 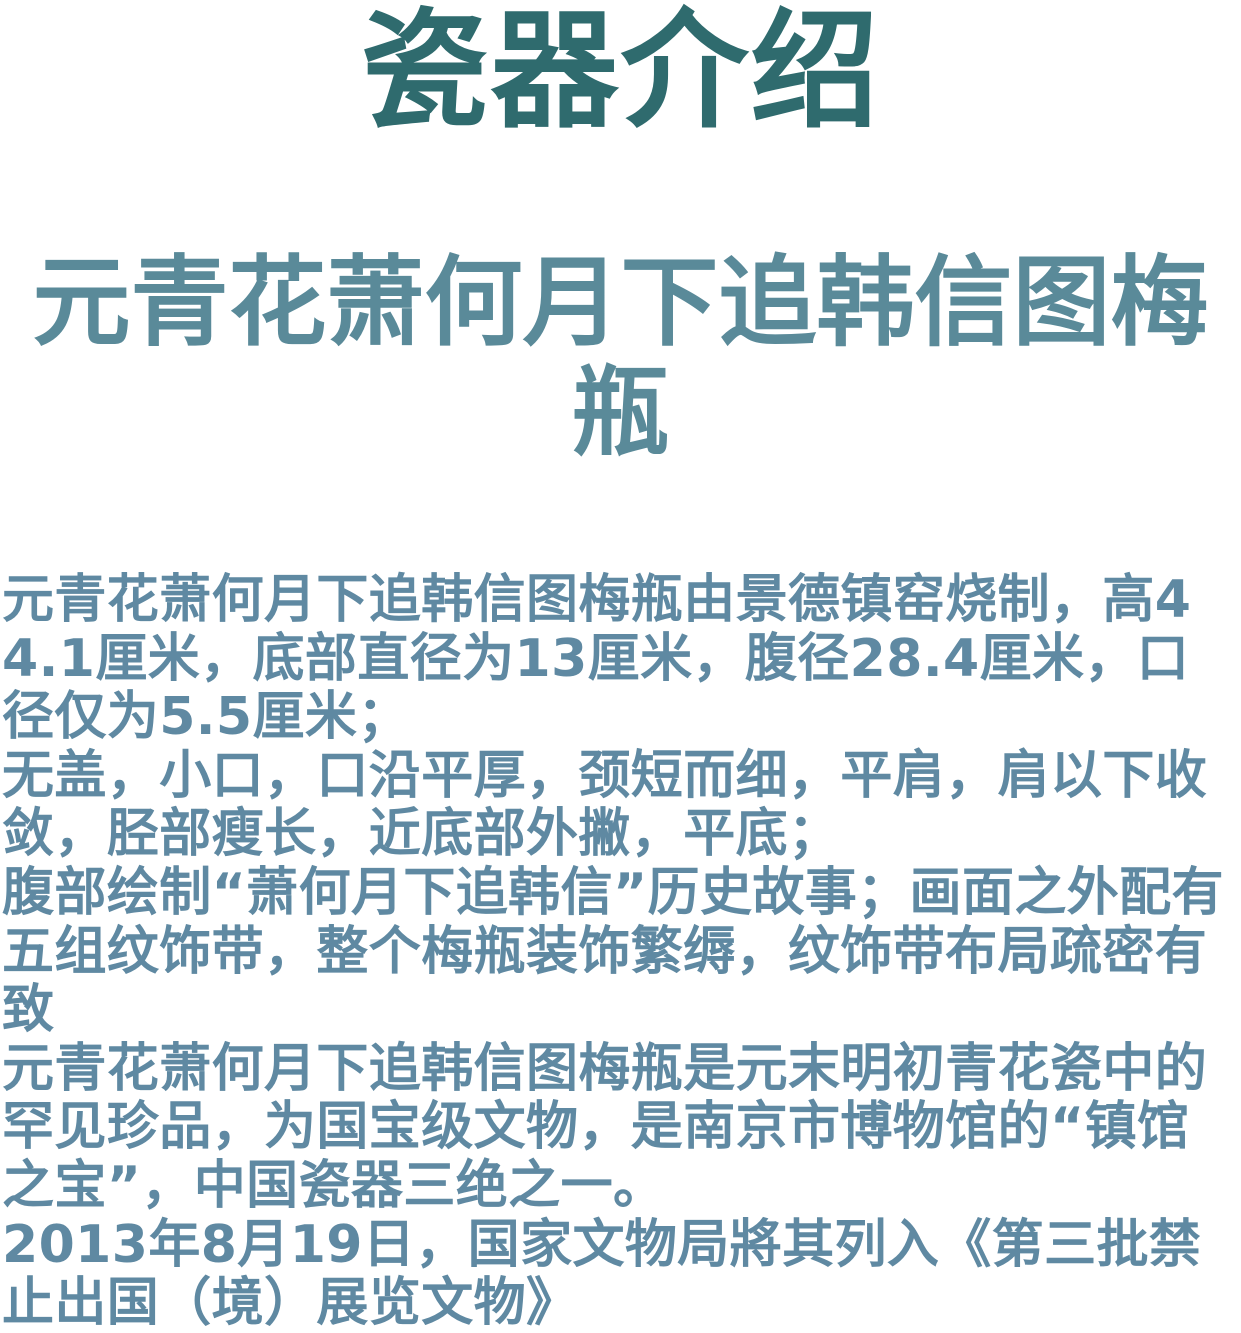 I want to click on page-title: 瓷器介绍, so click(x=620, y=73).